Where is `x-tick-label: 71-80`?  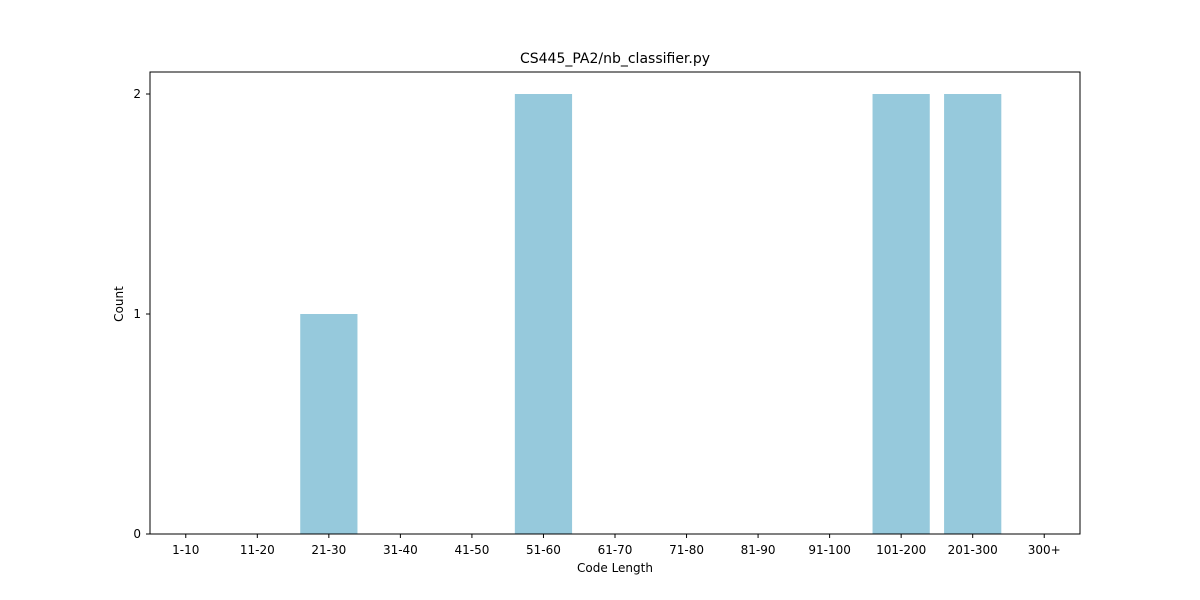 x-tick-label: 71-80 is located at coordinates (686, 550).